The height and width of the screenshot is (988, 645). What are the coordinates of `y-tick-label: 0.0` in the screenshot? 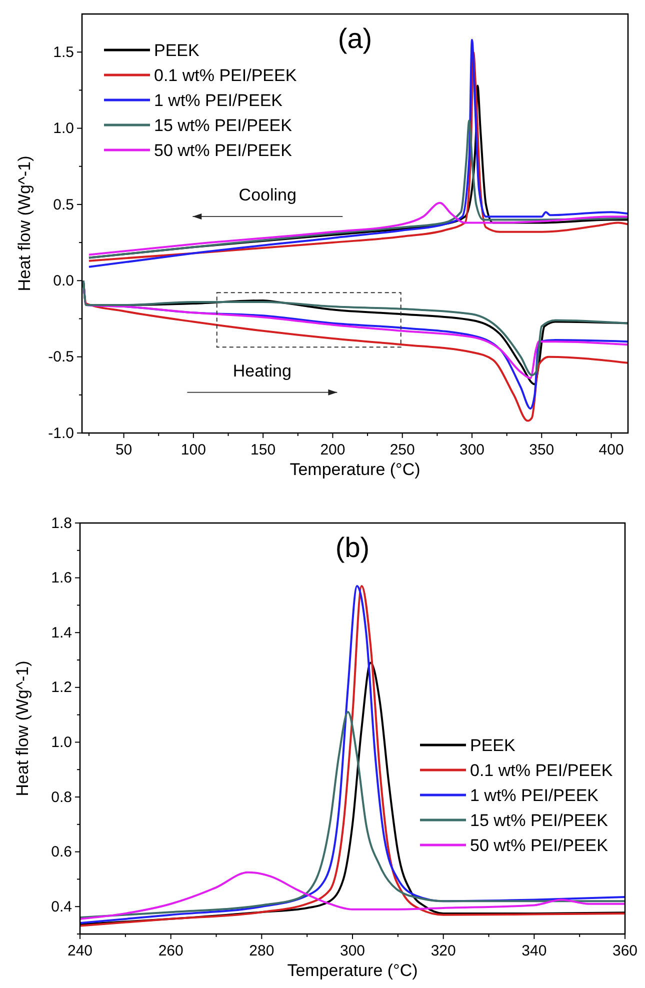 It's located at (63, 281).